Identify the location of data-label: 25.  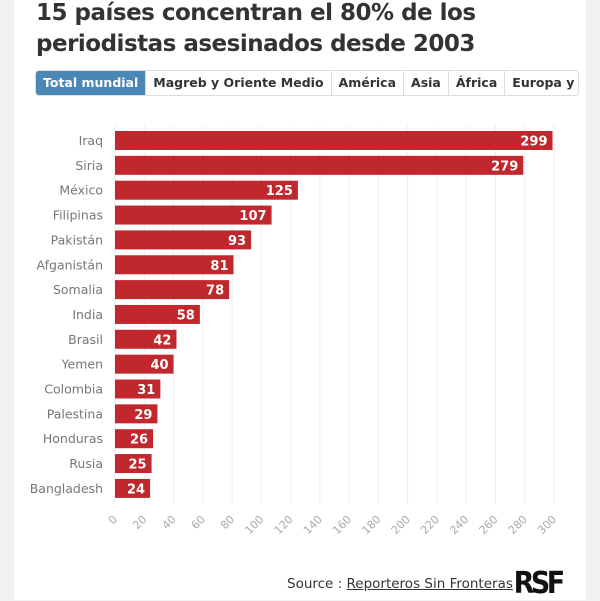
(137, 465).